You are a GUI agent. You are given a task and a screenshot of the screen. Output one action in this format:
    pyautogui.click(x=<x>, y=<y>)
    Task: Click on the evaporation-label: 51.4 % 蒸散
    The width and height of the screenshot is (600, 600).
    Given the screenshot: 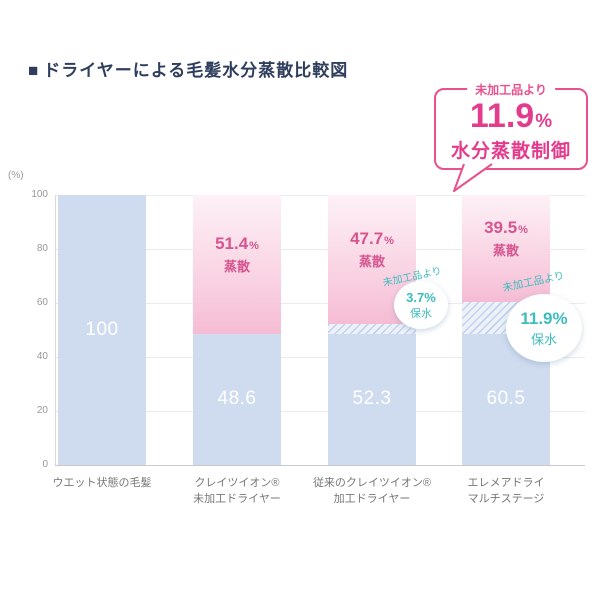 What is the action you would take?
    pyautogui.click(x=237, y=254)
    